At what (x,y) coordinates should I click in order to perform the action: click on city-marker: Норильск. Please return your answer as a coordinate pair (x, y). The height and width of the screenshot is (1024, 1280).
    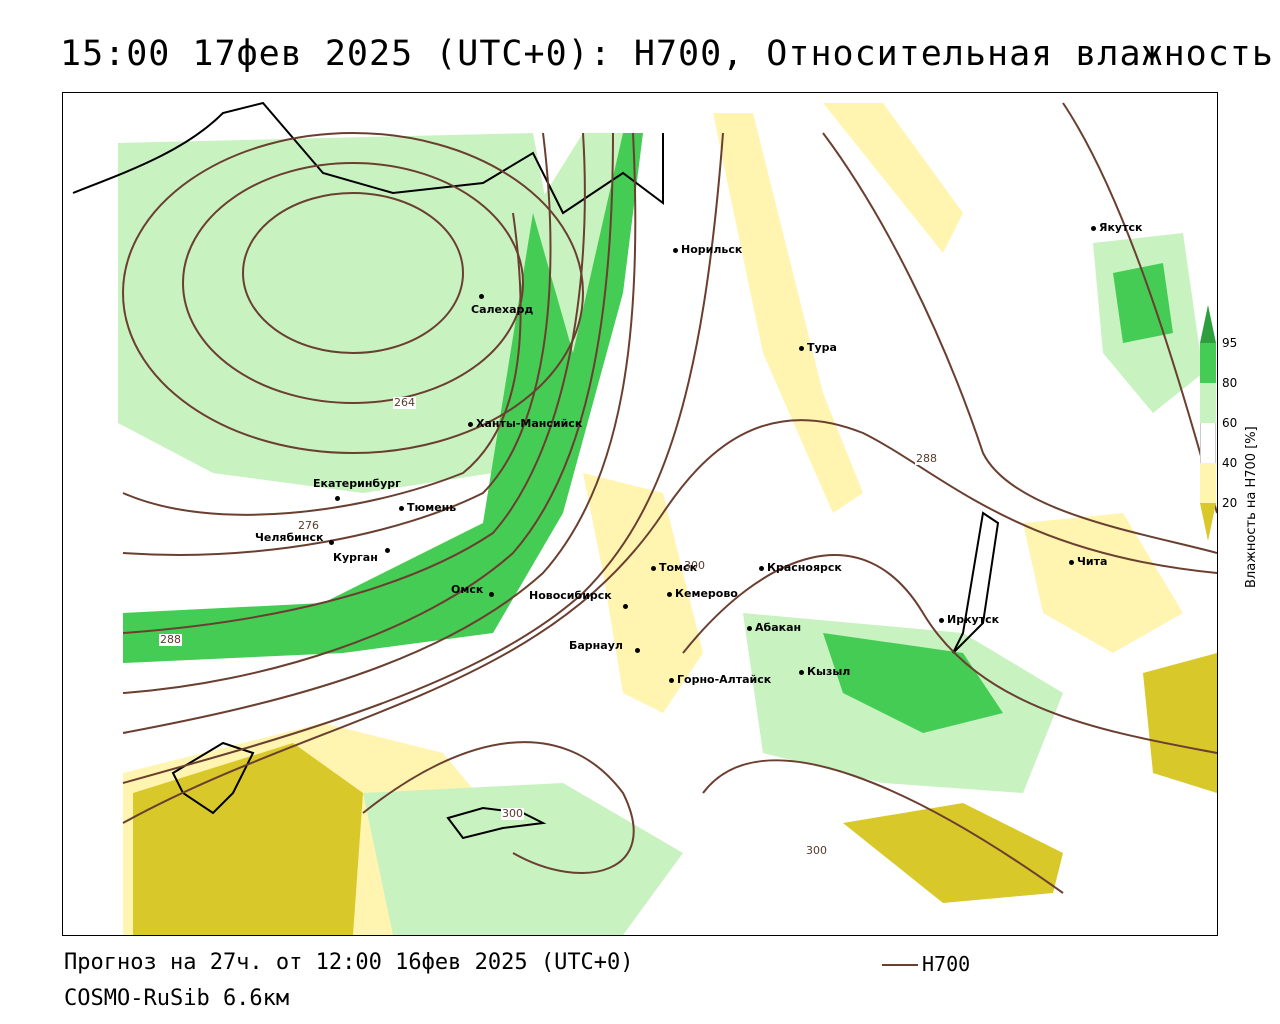
    Looking at the image, I should click on (707, 249).